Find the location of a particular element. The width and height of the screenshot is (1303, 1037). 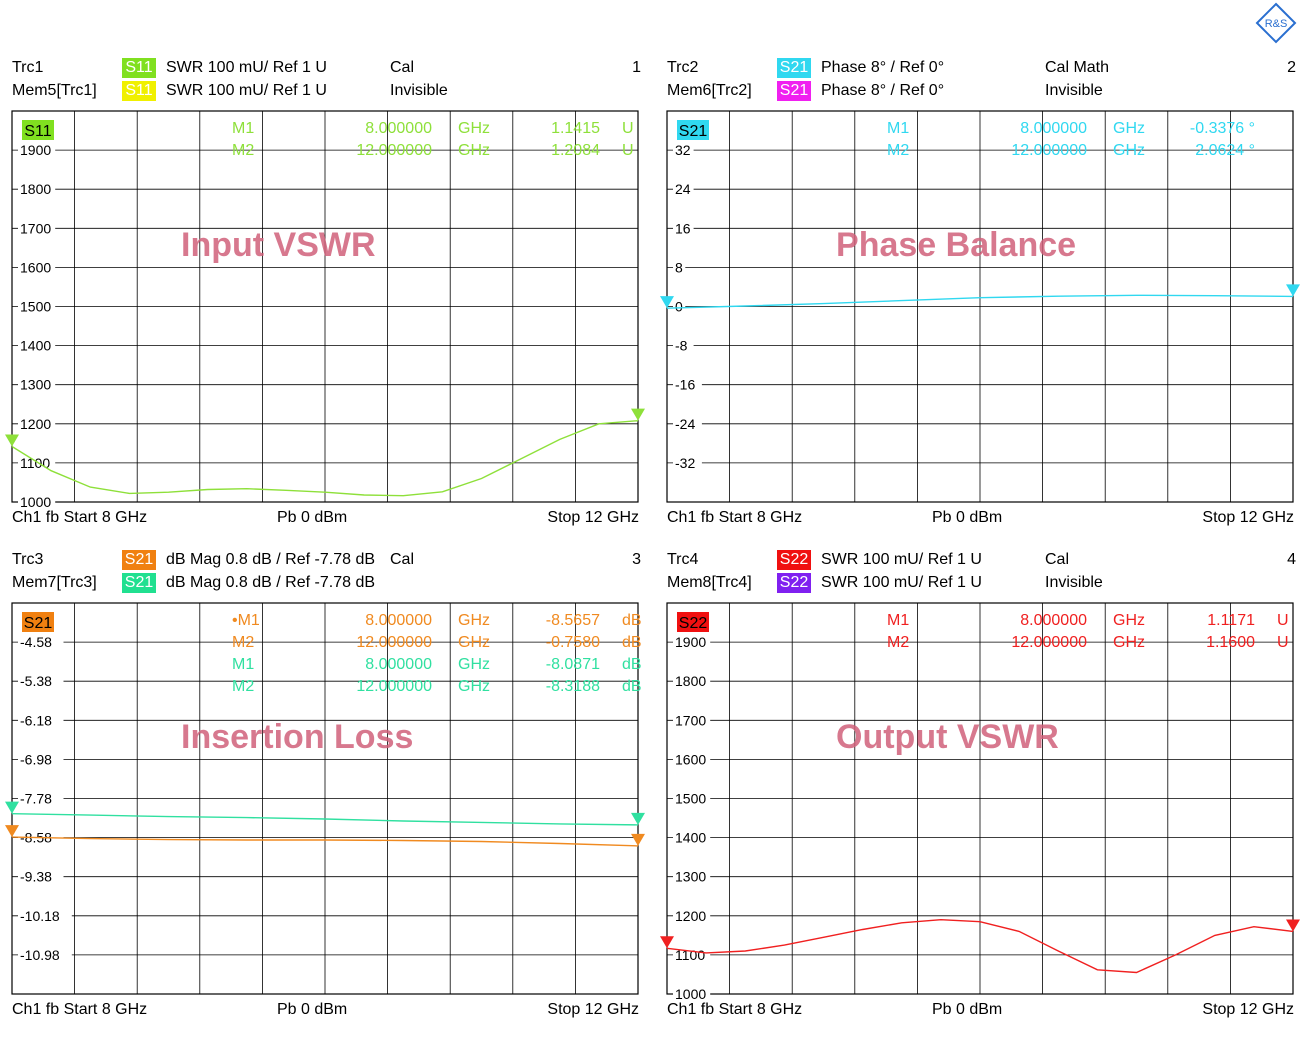

y-tick-label: 1700 is located at coordinates (690, 720).